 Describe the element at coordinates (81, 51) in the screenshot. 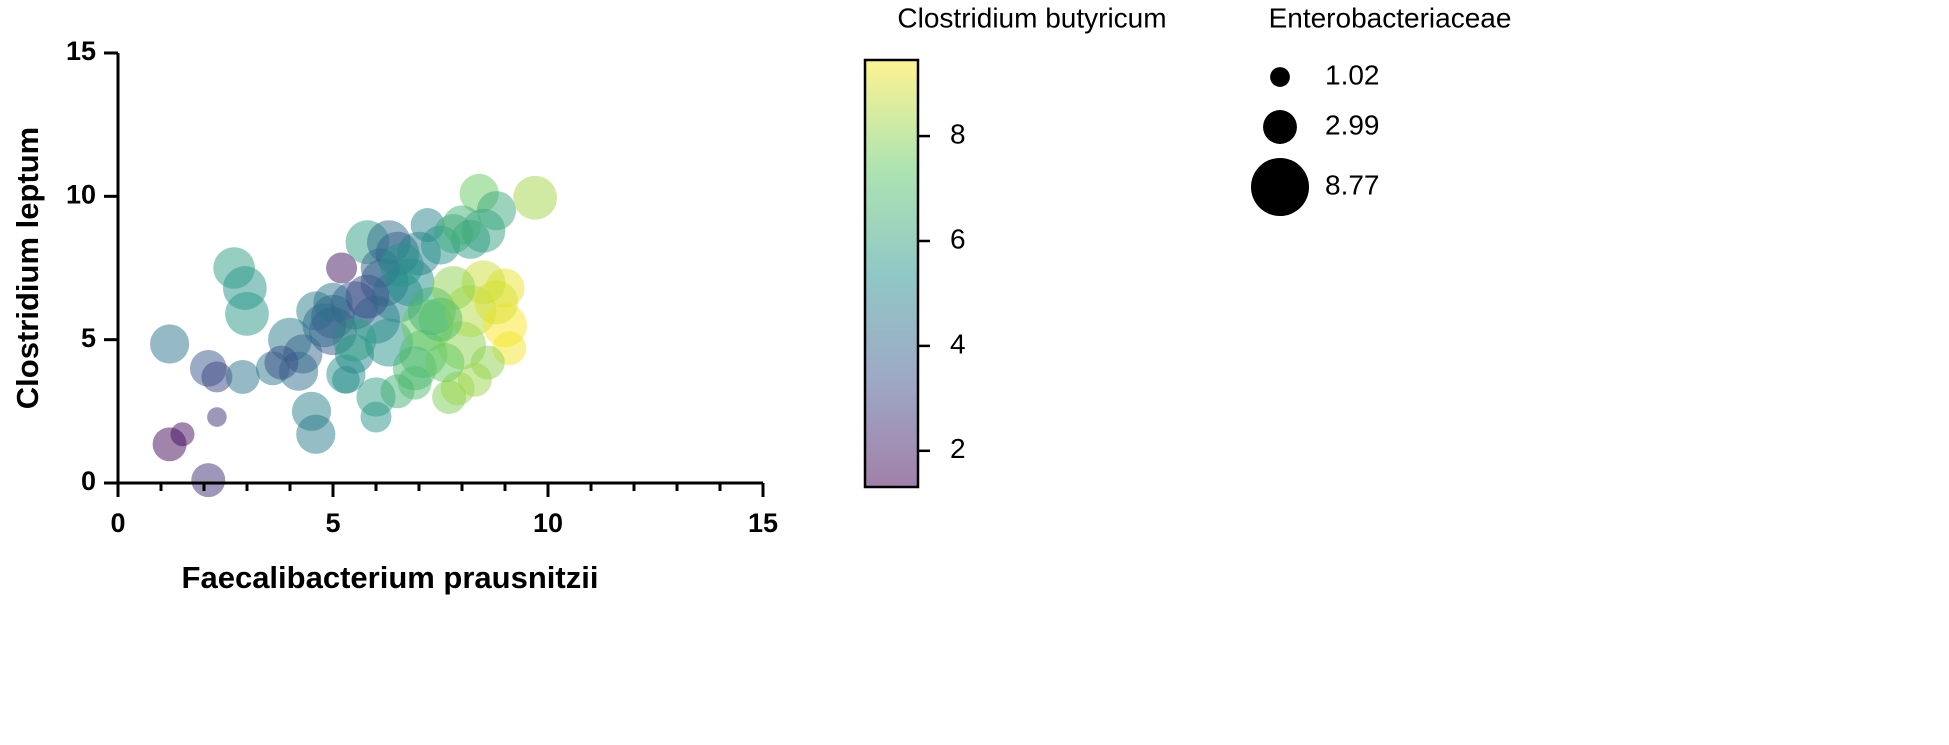

I see `y-tick-label: 15` at that location.